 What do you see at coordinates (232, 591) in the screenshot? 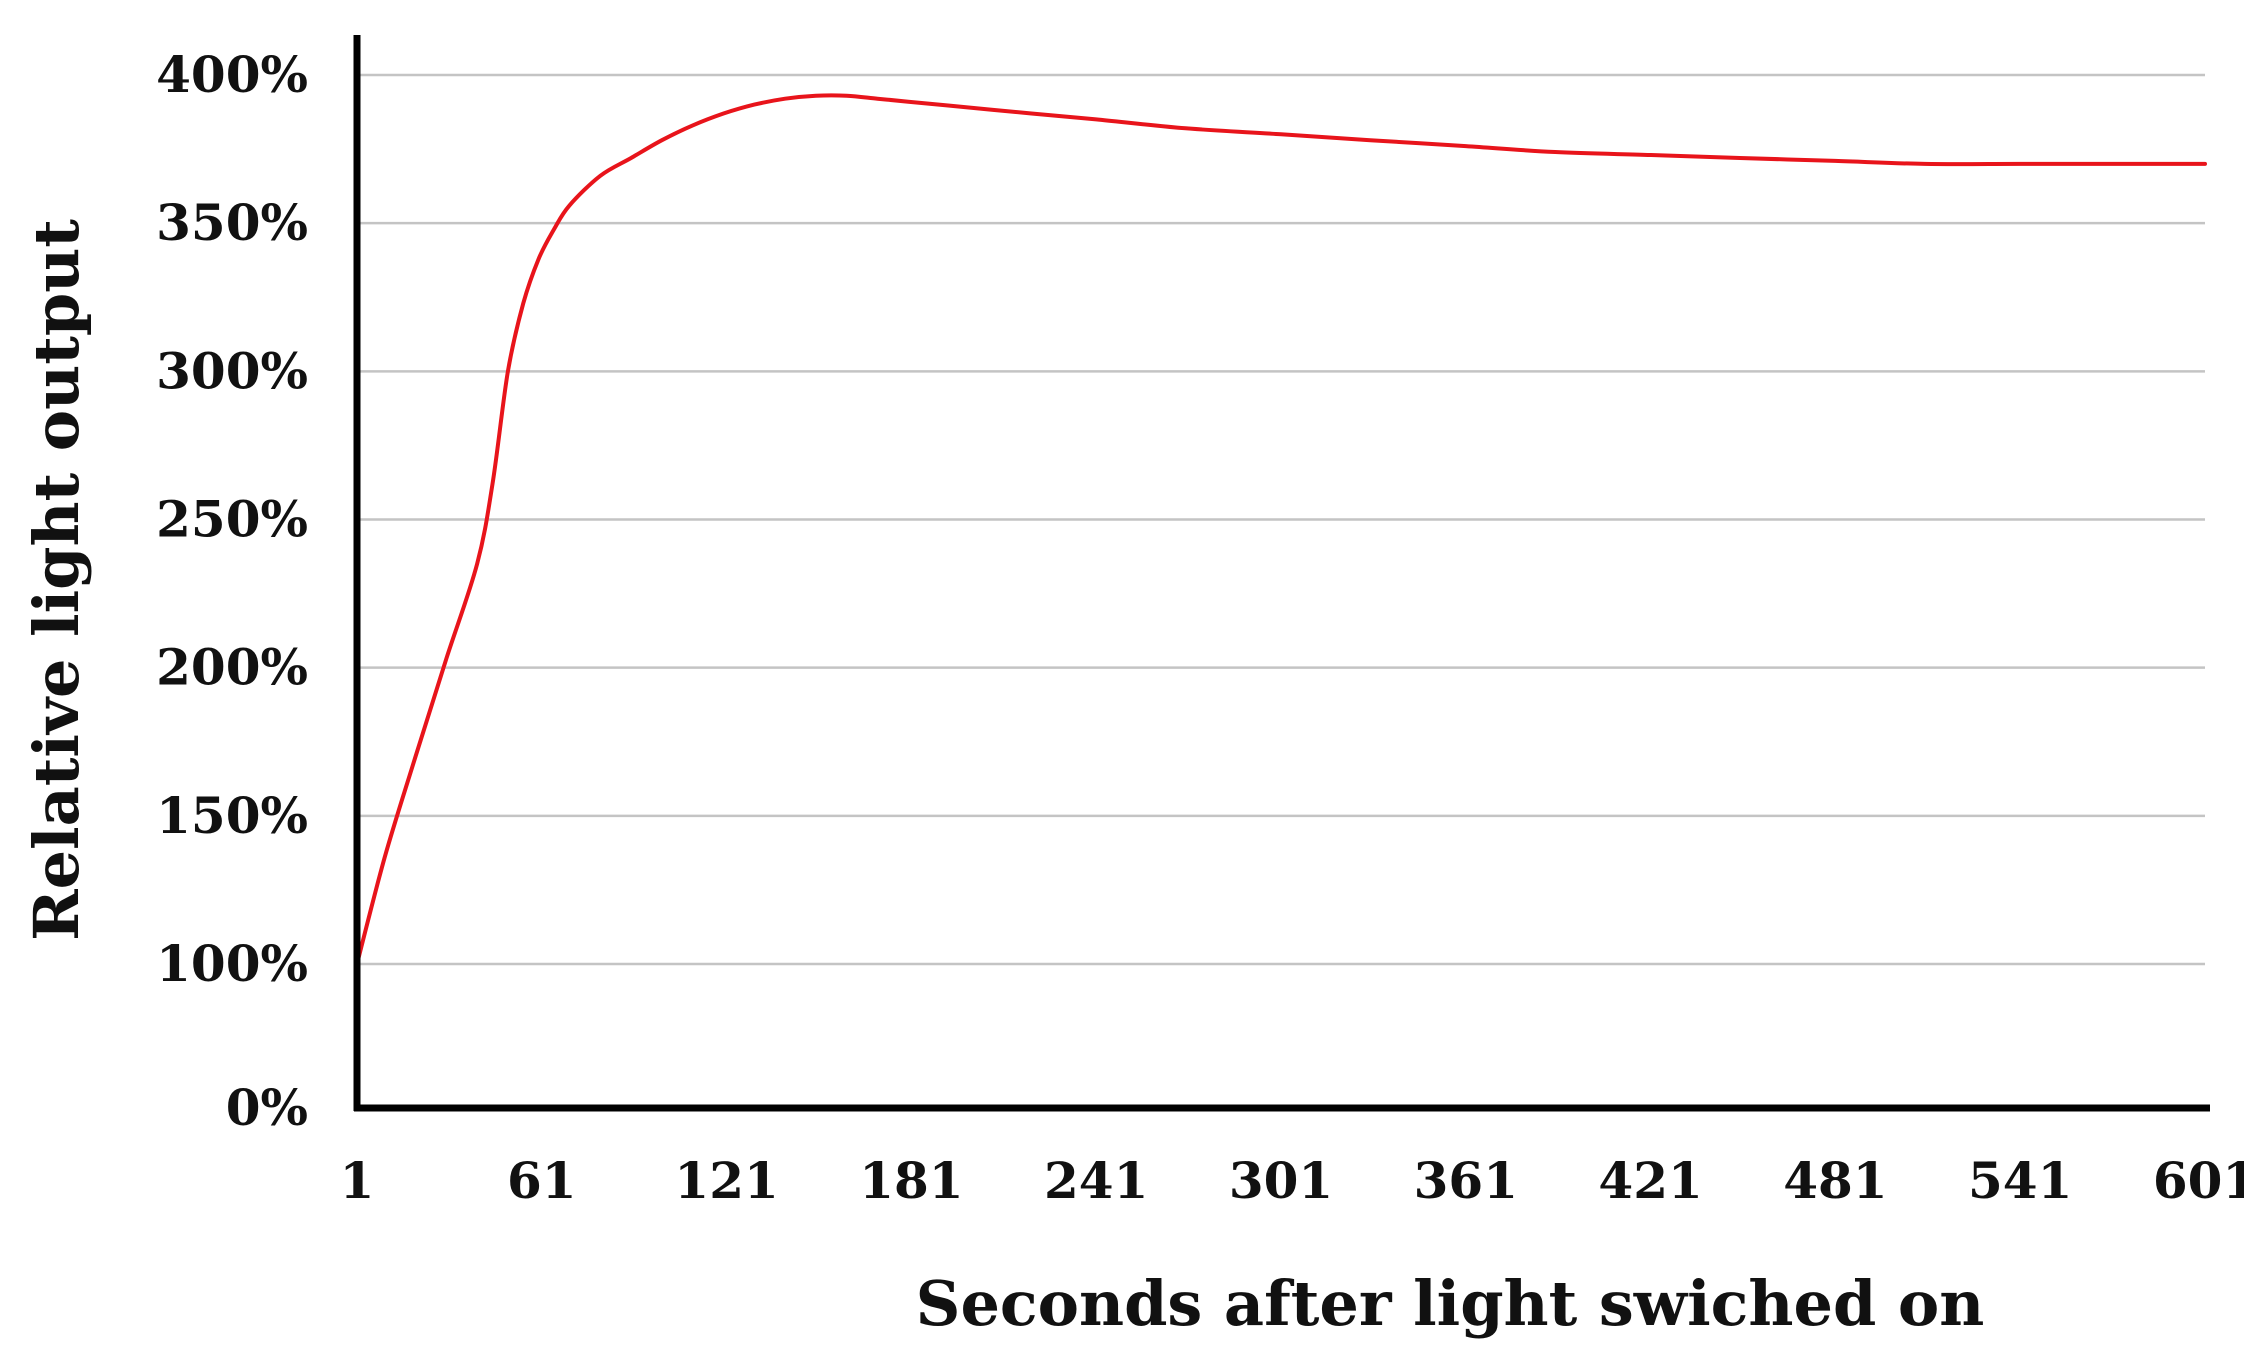
I see `y-axis-tick-labels: 0% 100% 150% 200% 250% 300% 350% 400%` at bounding box center [232, 591].